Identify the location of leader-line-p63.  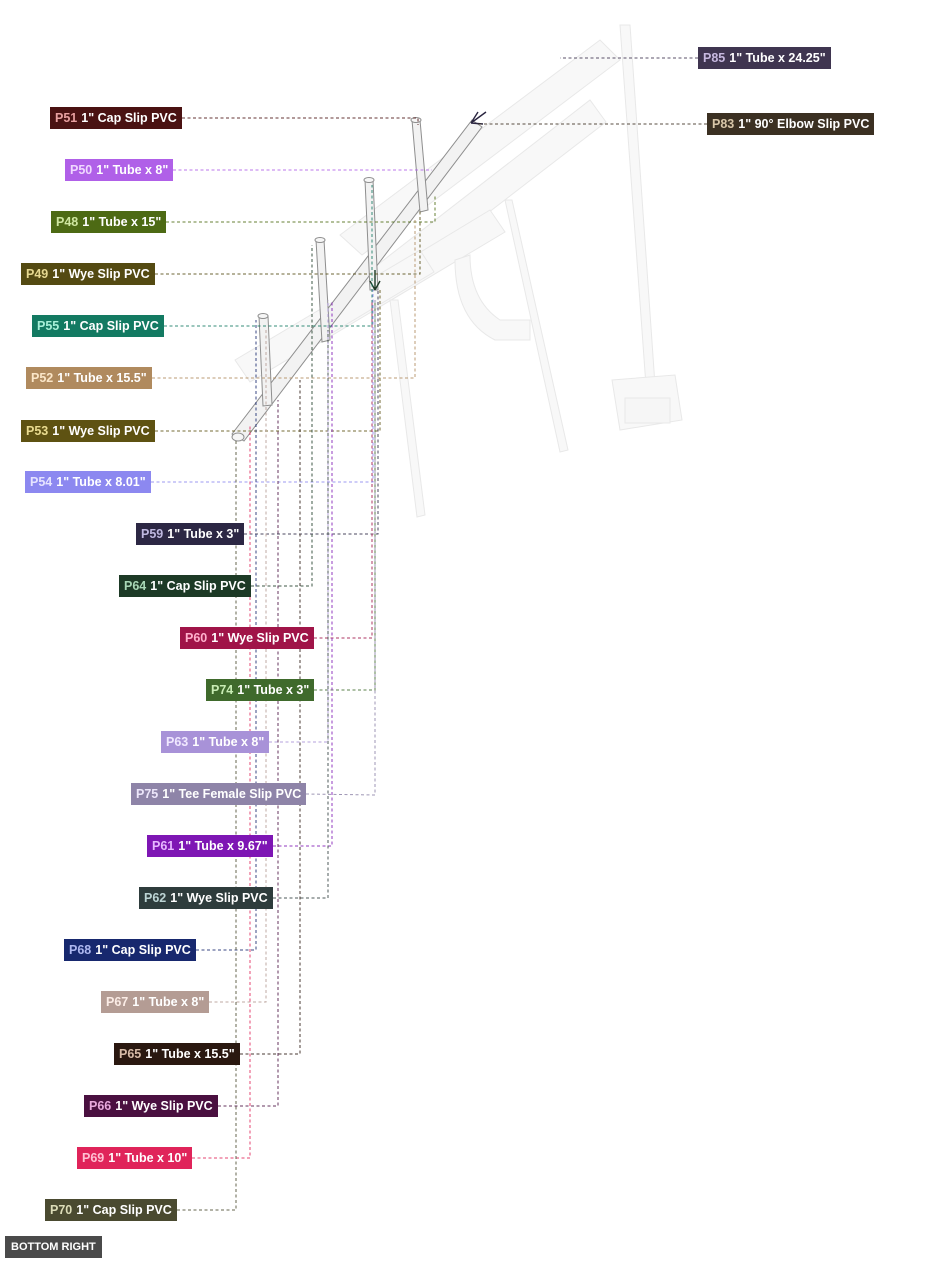
(299, 521).